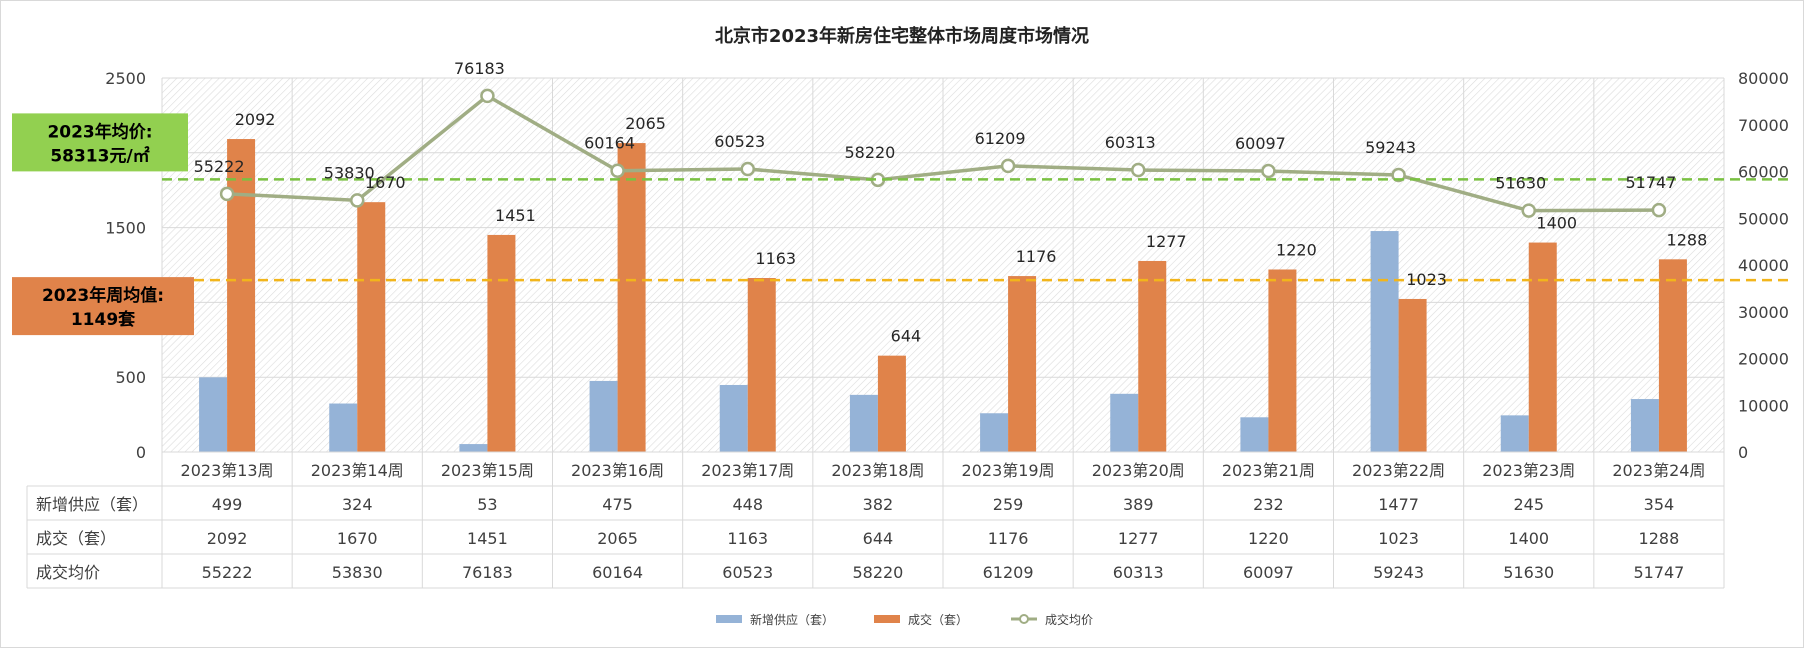  I want to click on table-cell: 60097, so click(1268, 572).